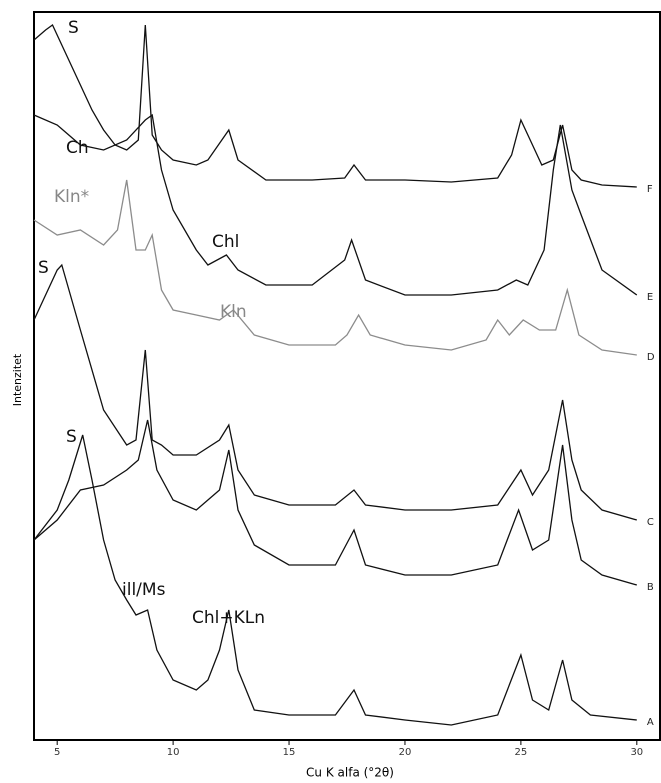 The image size is (661, 783). Describe the element at coordinates (650, 587) in the screenshot. I see `series-label: B` at that location.